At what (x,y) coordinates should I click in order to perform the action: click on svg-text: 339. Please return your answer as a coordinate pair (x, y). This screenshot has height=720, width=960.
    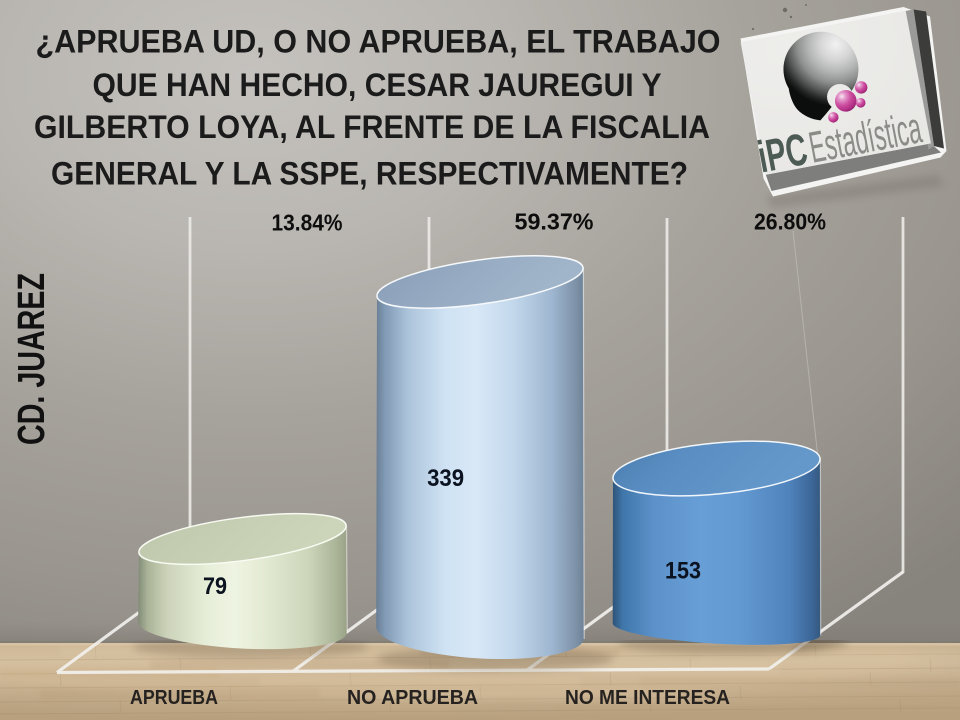
    Looking at the image, I should click on (445, 478).